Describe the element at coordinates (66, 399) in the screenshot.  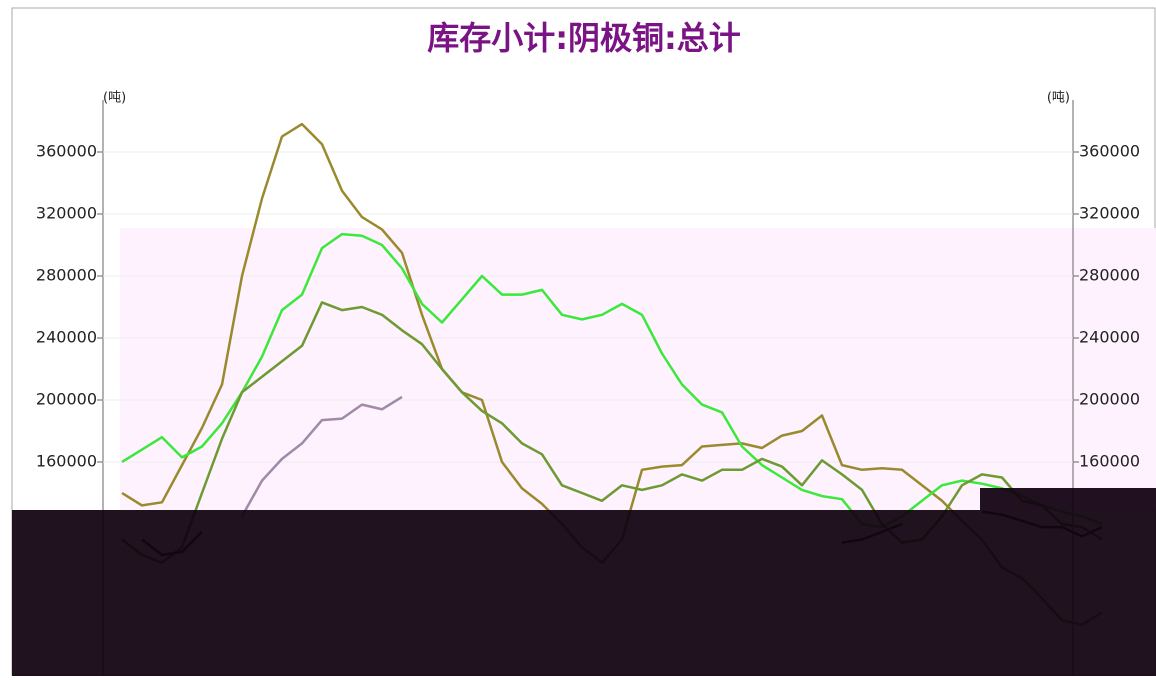
I see `y-tick-label: 200000` at that location.